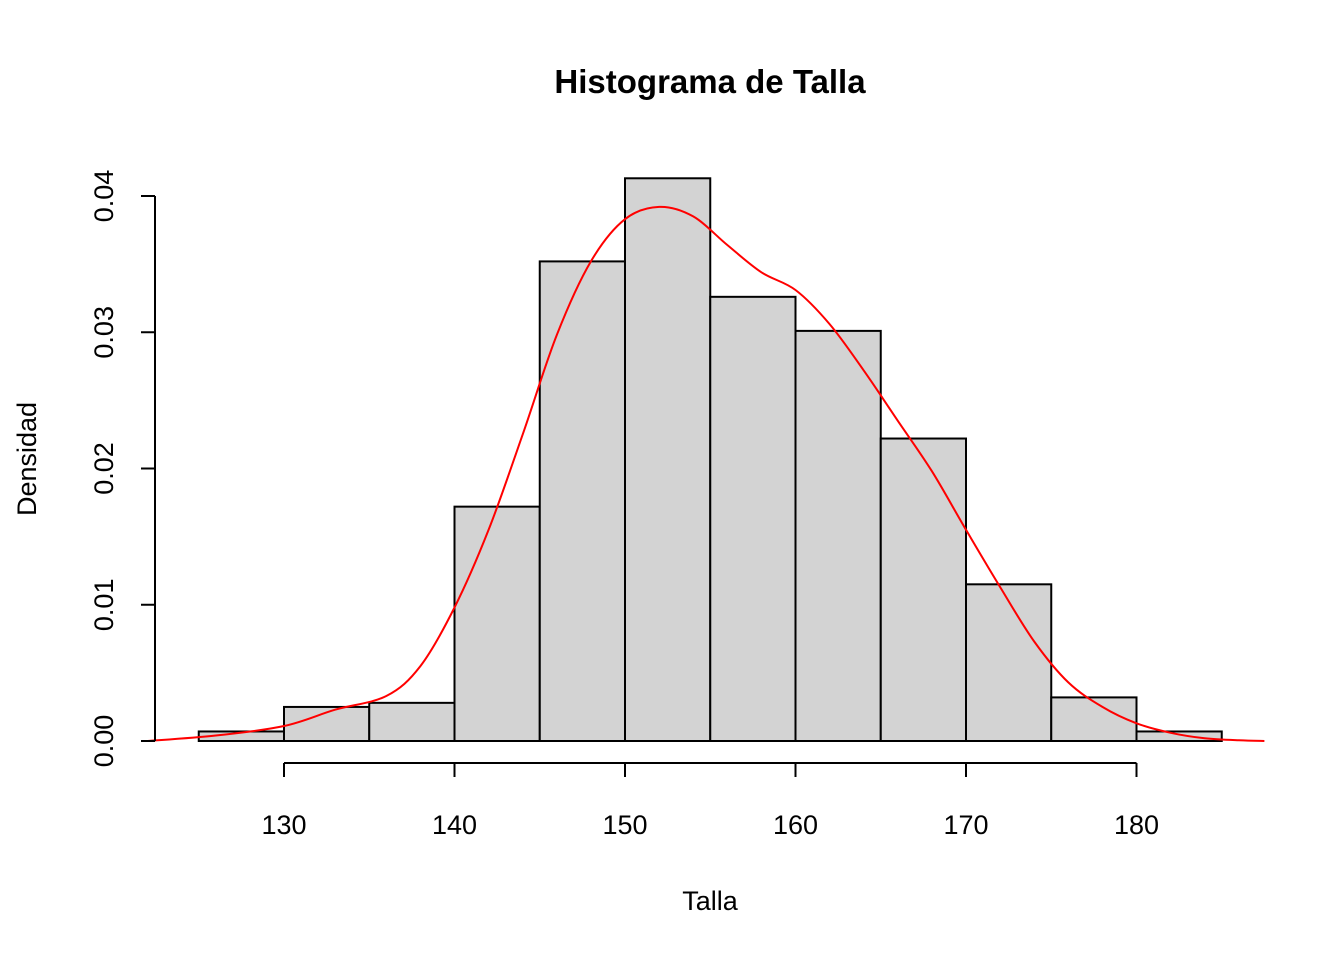 The height and width of the screenshot is (960, 1344). Describe the element at coordinates (104, 332) in the screenshot. I see `y-tick-label: 0.03` at that location.